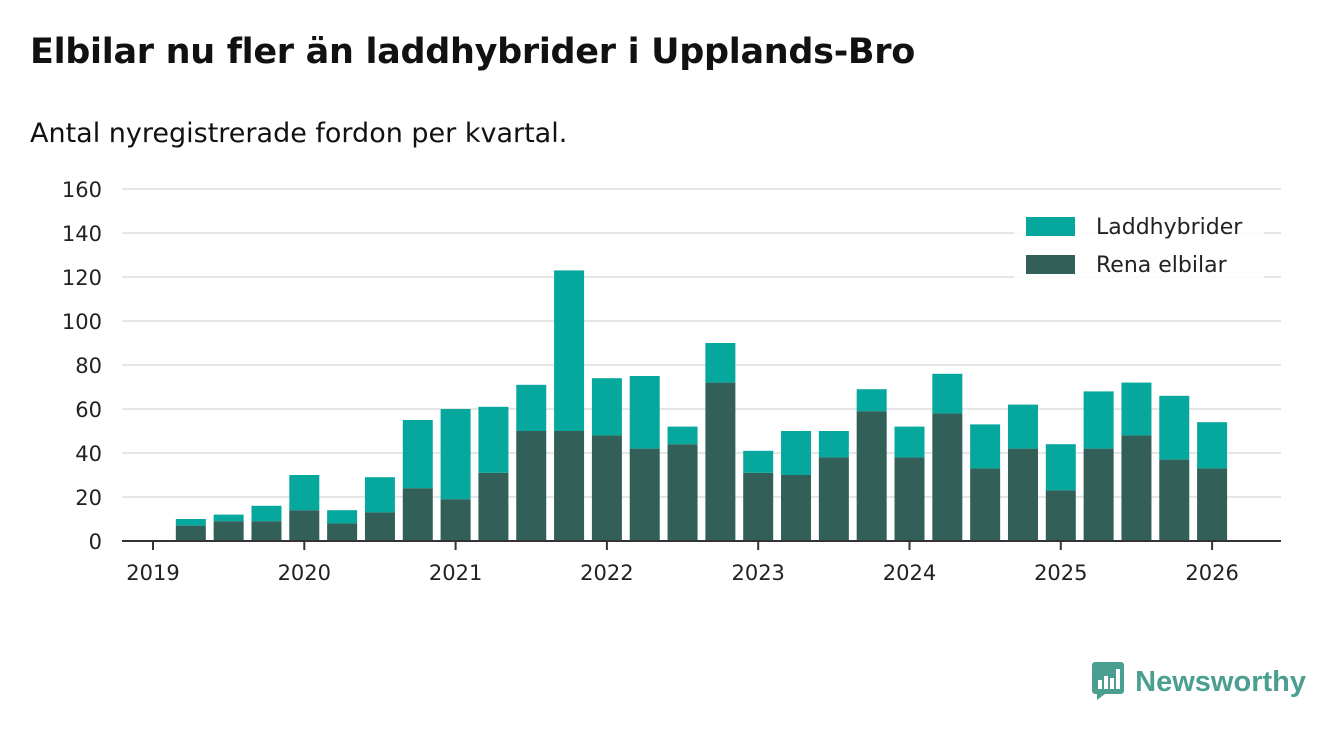  I want to click on bar-rena-elbilar-2021-Q4, so click(569, 486).